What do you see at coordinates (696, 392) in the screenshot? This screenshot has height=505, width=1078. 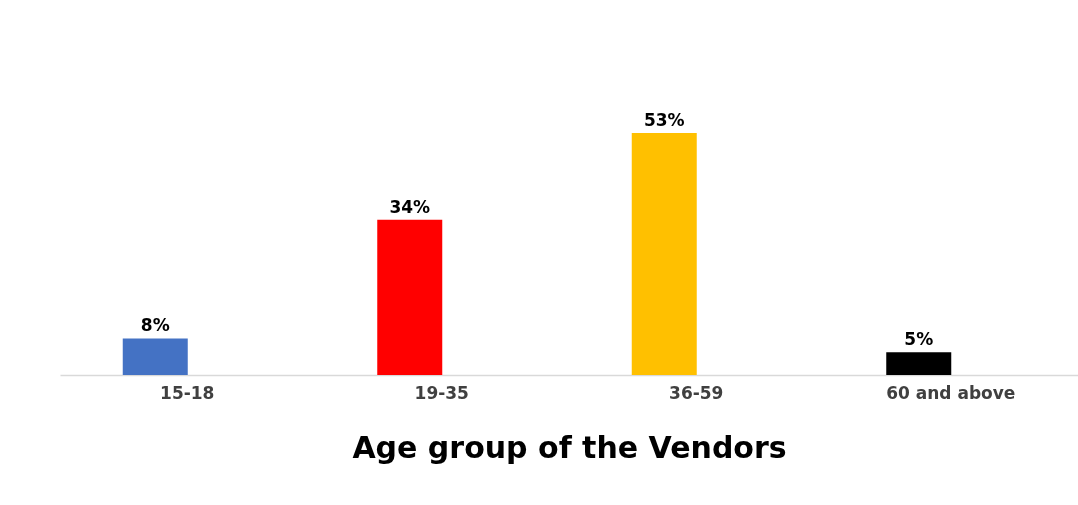 I see `x-tick-label: 36-59` at bounding box center [696, 392].